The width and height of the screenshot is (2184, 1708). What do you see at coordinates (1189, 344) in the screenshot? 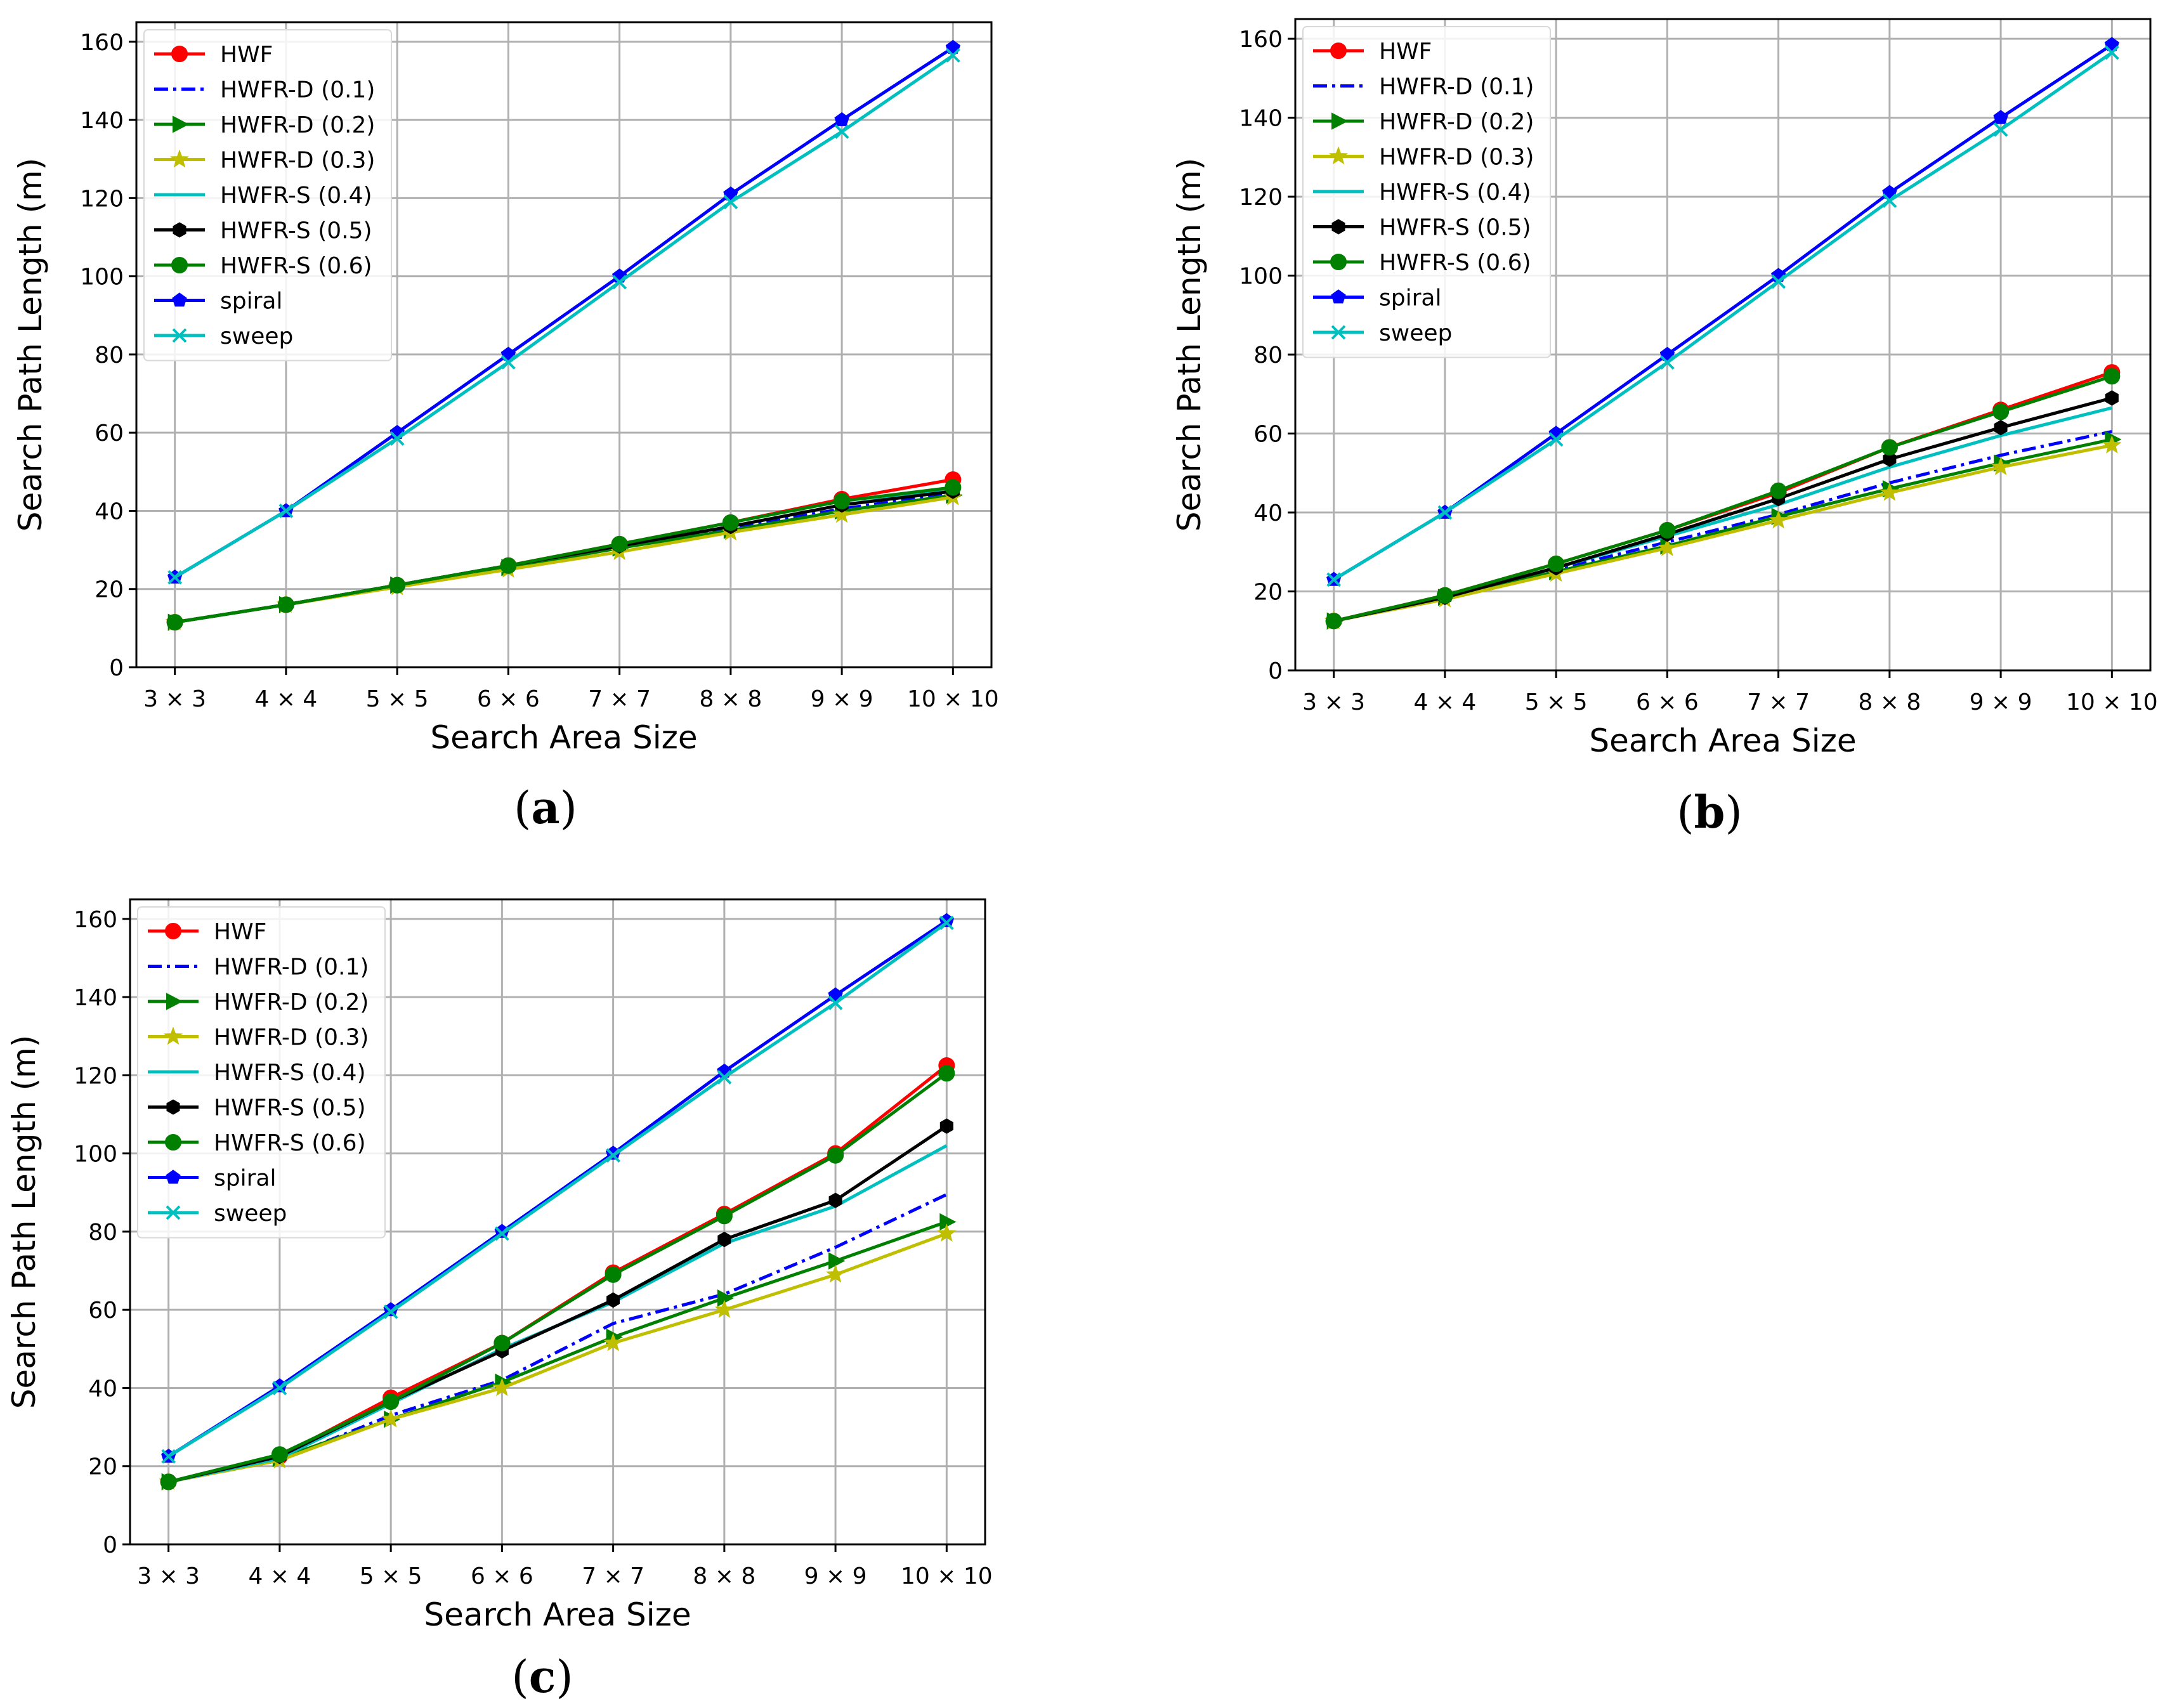
I see `y-axis-label: Search Path Length (m)` at bounding box center [1189, 344].